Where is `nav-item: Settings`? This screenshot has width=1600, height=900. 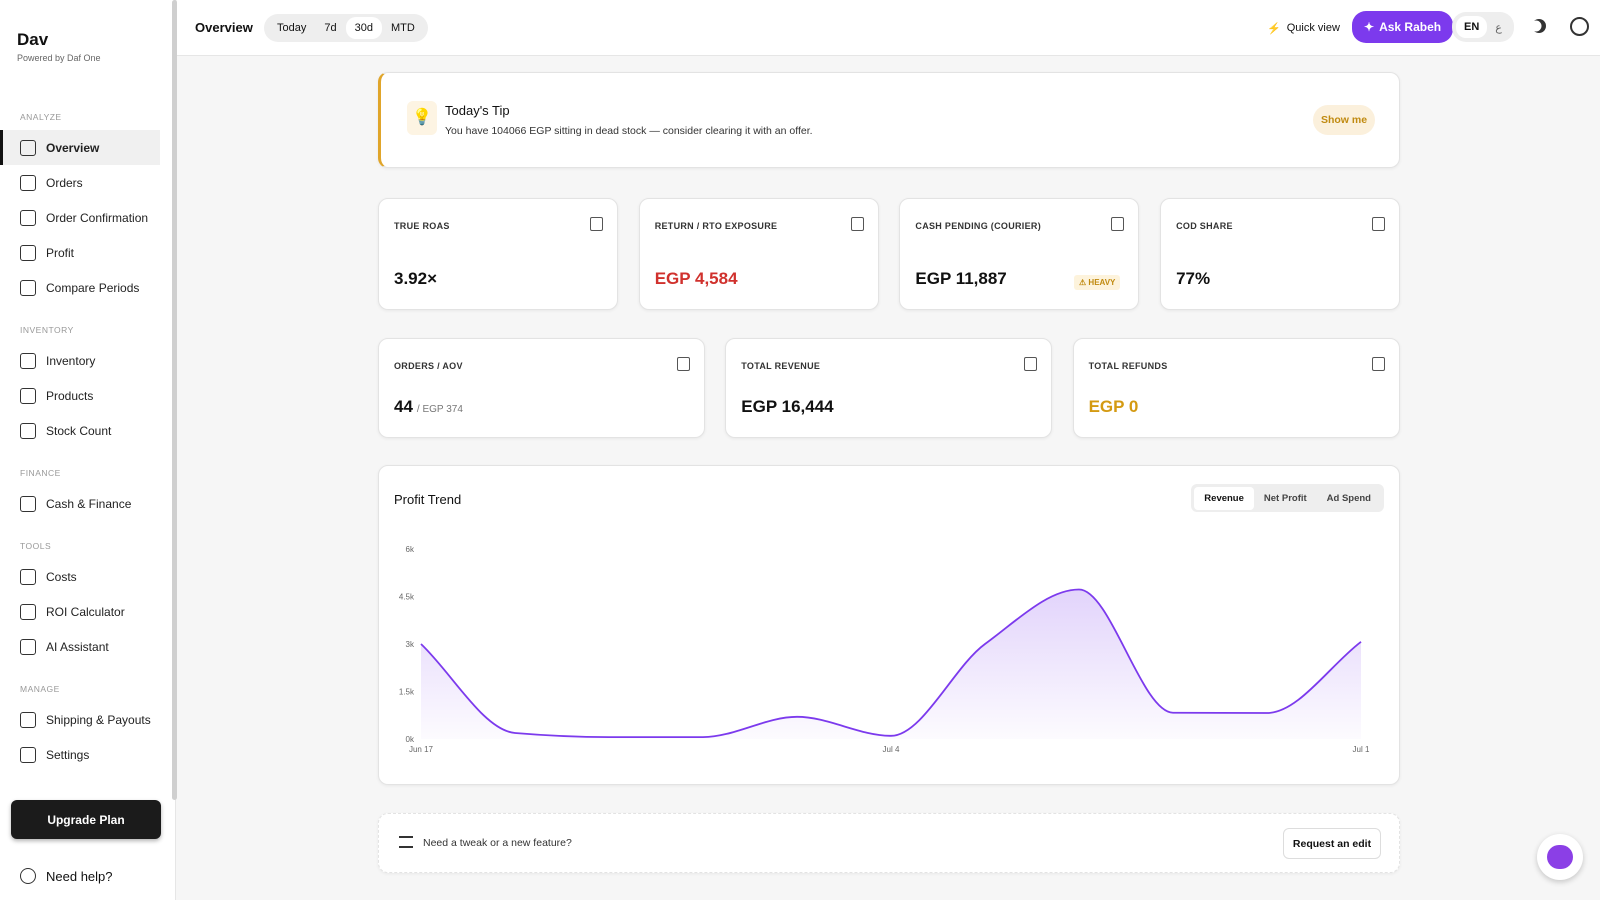 nav-item: Settings is located at coordinates (80, 754).